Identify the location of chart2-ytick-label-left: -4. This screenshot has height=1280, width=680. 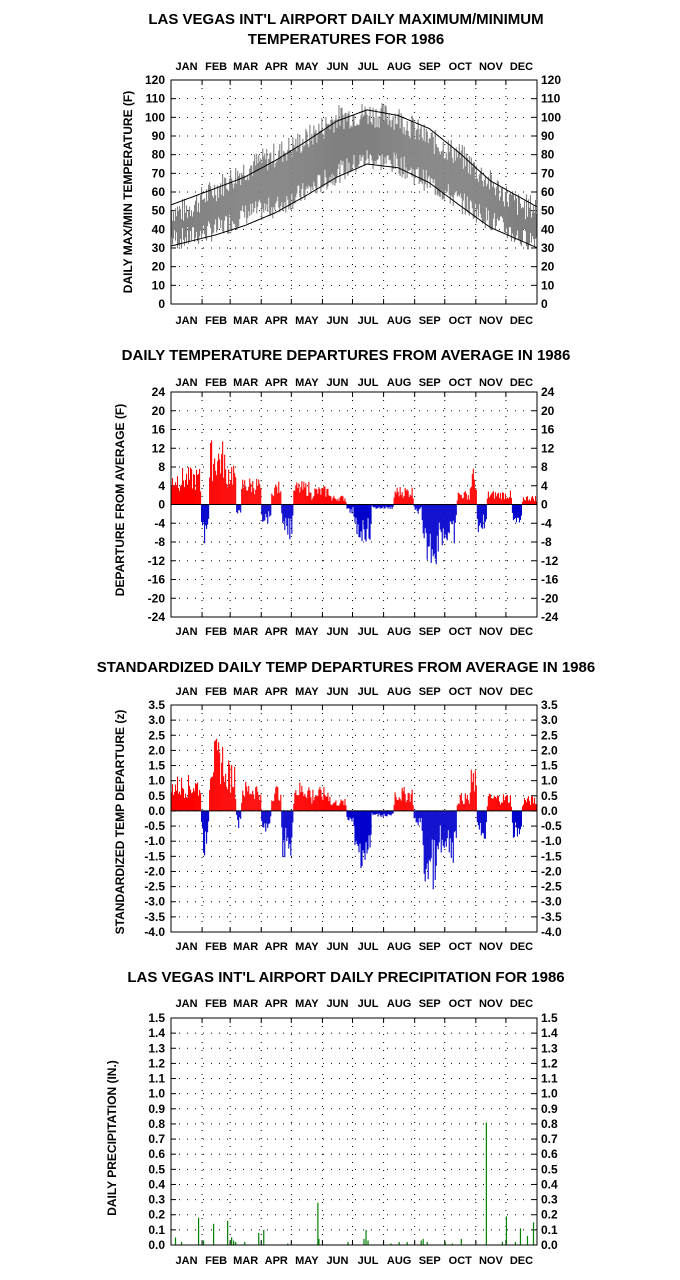
(159, 523).